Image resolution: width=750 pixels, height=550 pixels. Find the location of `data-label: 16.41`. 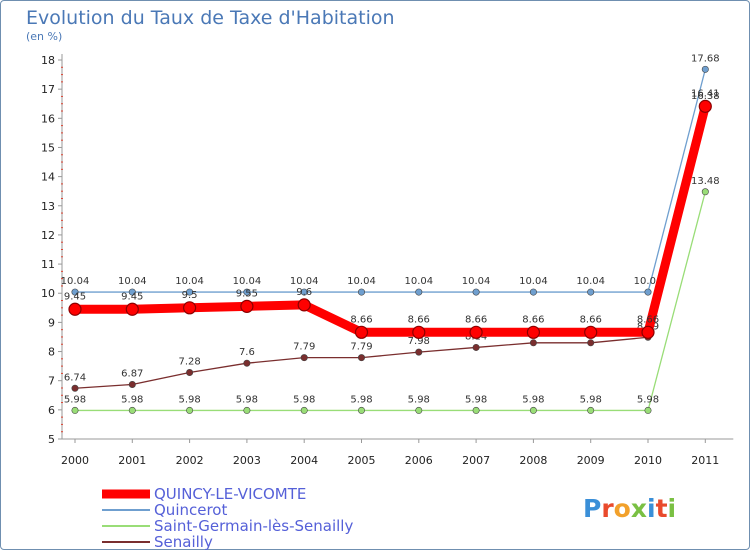

data-label: 16.41 is located at coordinates (705, 93).